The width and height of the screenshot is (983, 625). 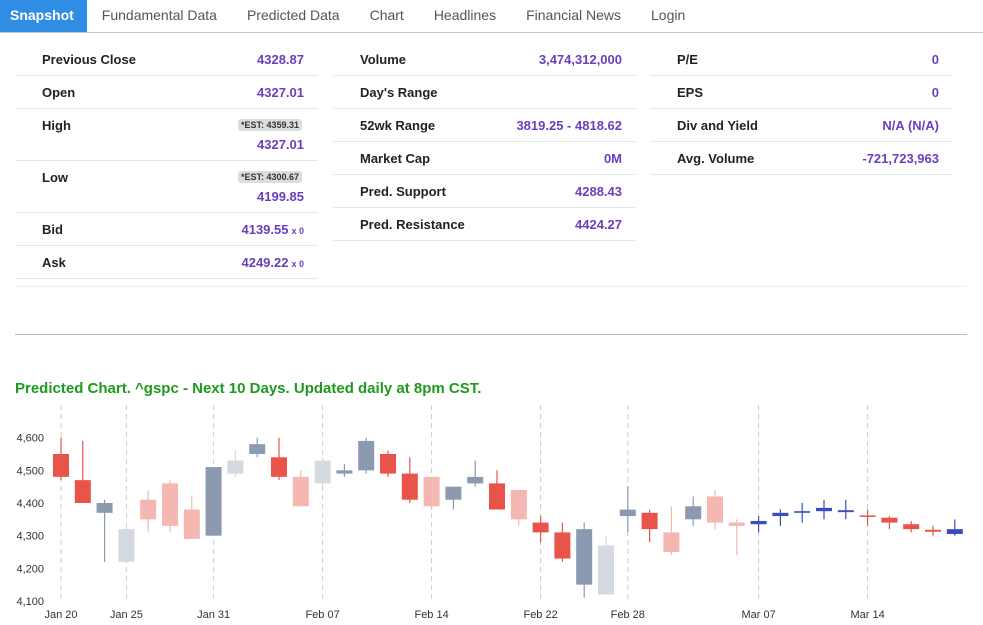 What do you see at coordinates (910, 125) in the screenshot?
I see `stat-value: N/A (N/A)` at bounding box center [910, 125].